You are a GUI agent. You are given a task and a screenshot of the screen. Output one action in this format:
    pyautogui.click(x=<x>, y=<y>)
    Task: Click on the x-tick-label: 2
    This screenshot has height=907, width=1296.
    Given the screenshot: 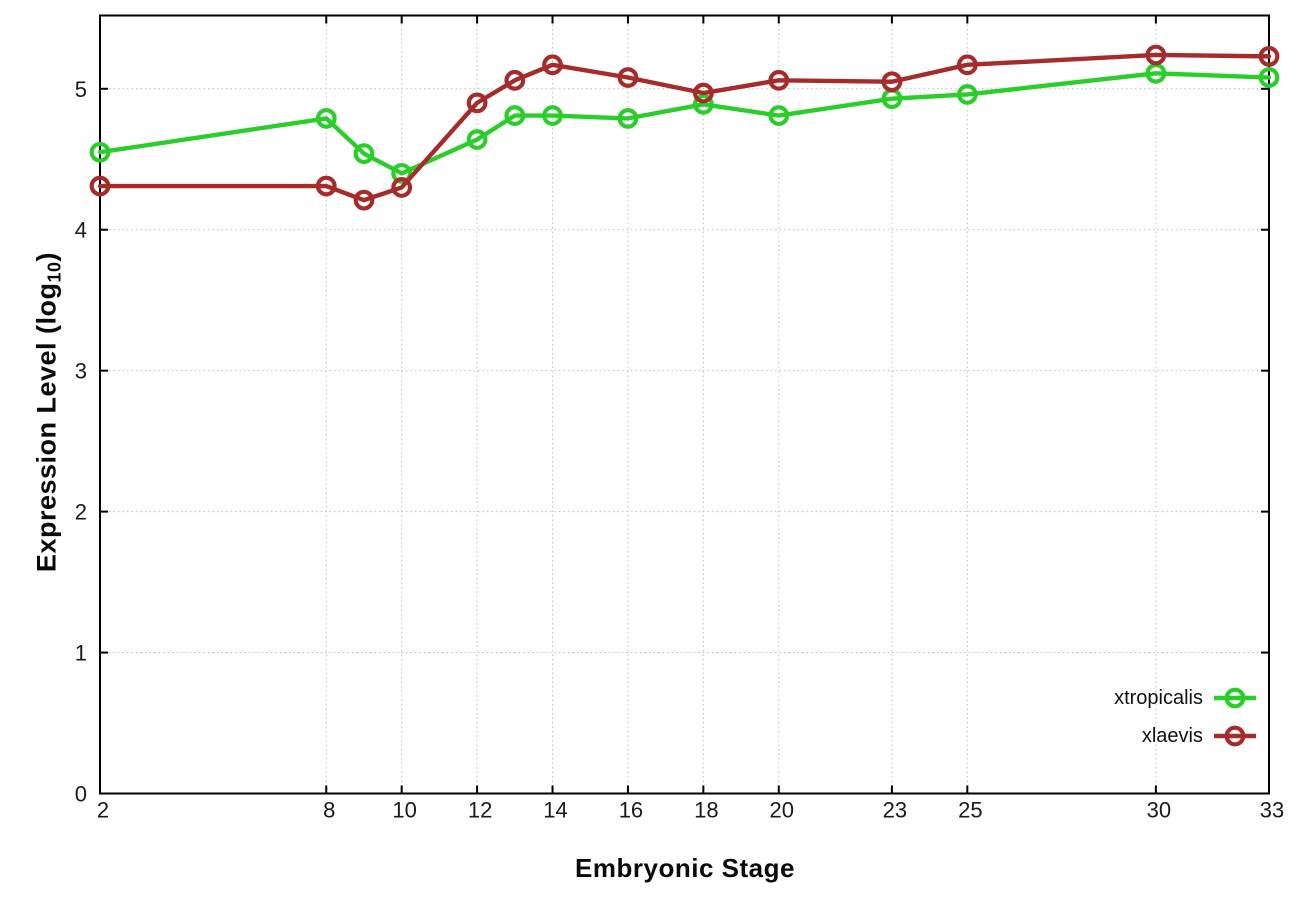 What is the action you would take?
    pyautogui.click(x=103, y=810)
    